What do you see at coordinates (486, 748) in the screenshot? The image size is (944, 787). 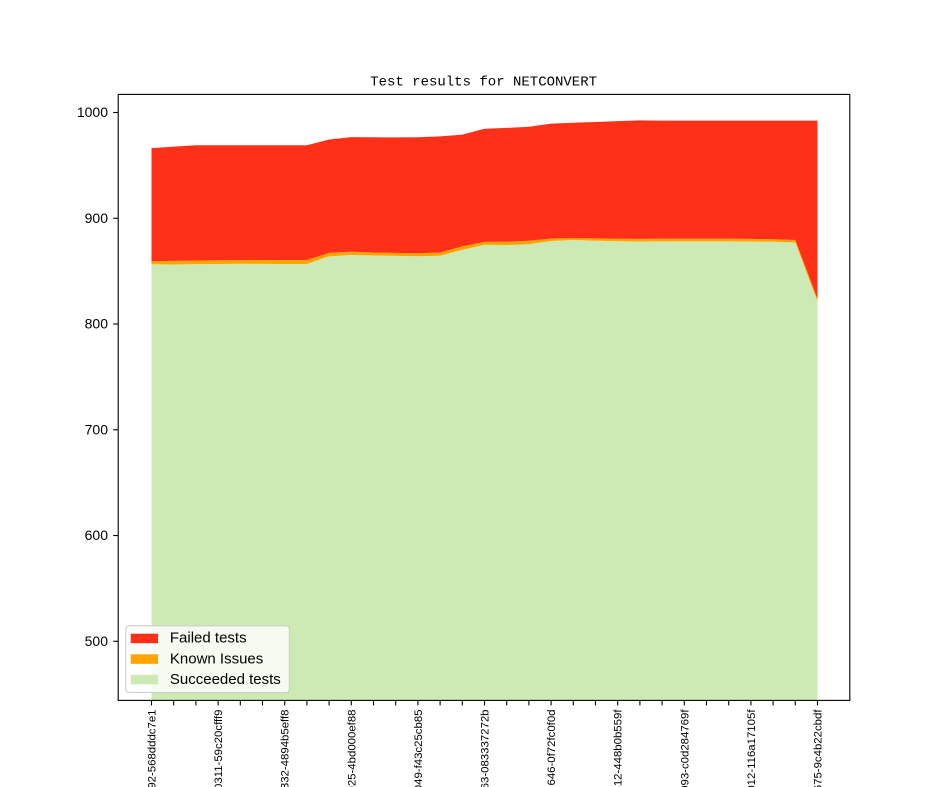 I see `svg-text: 663-083337272b` at bounding box center [486, 748].